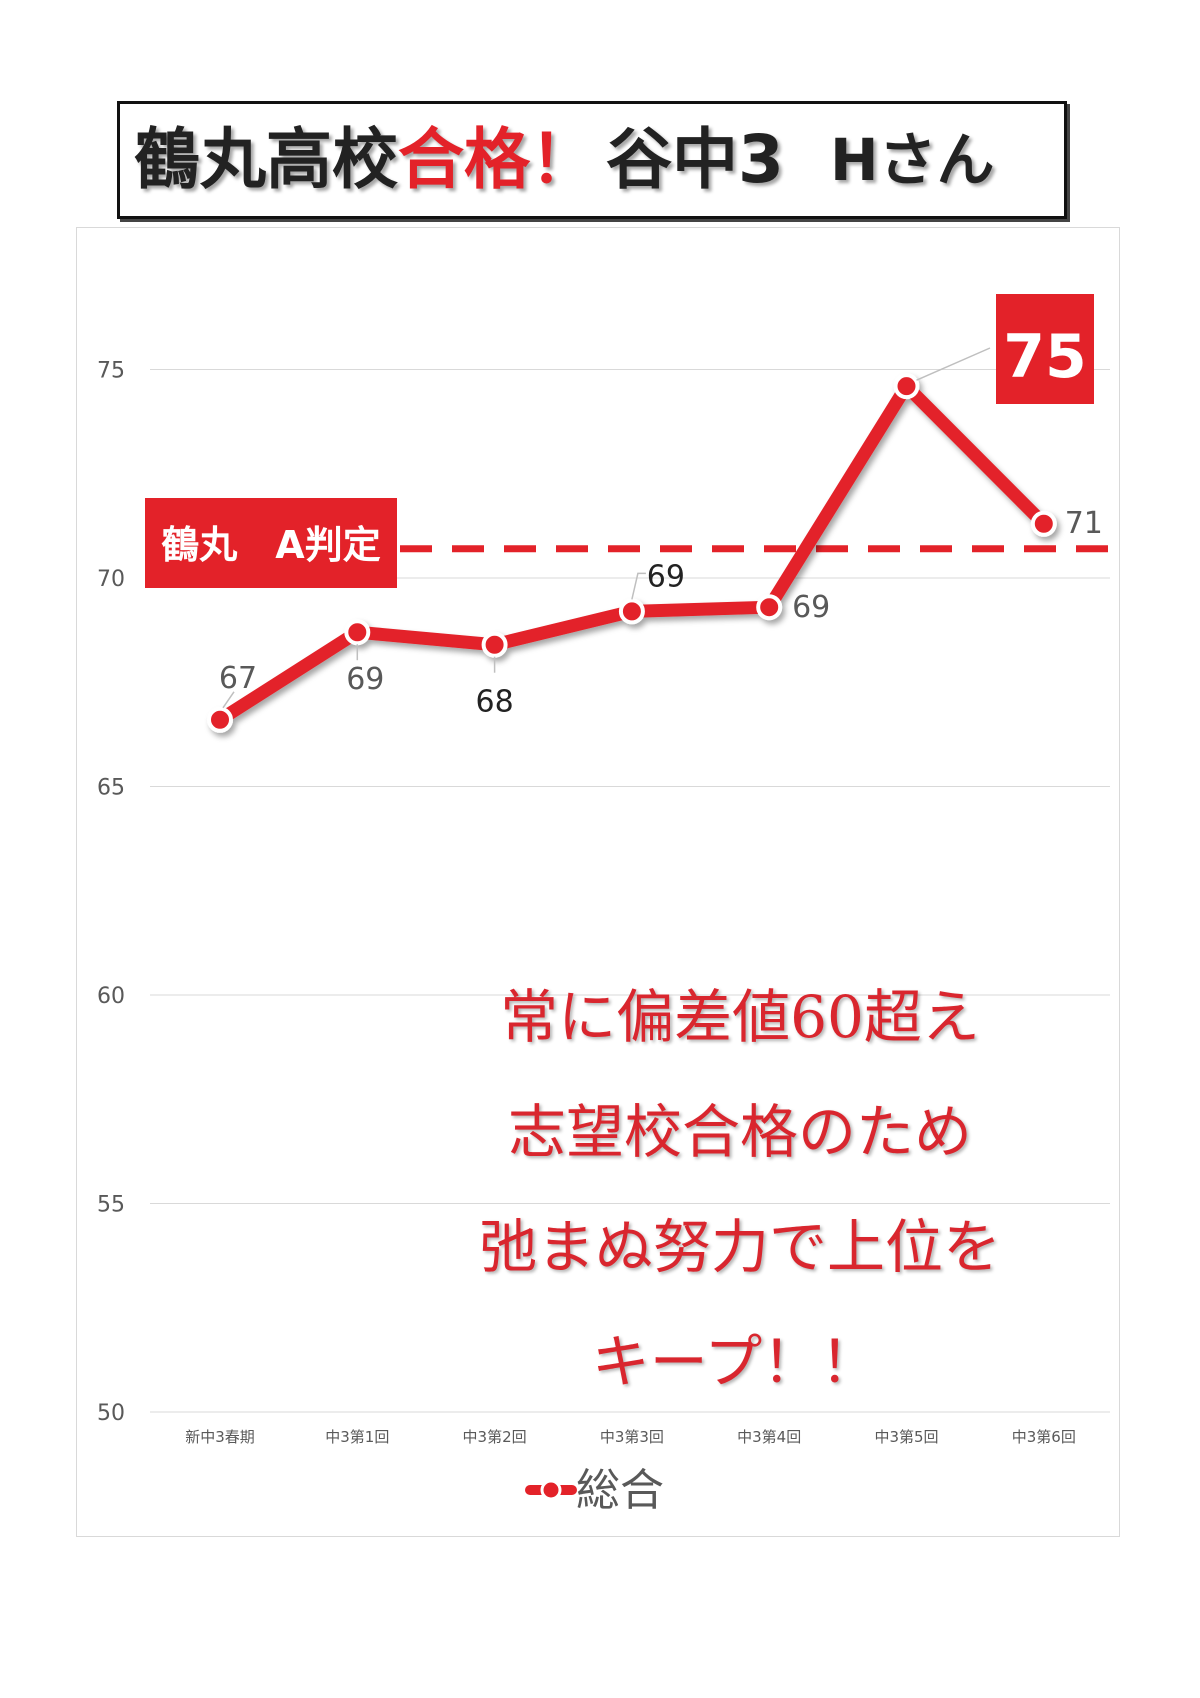  I want to click on highlight-label-box, so click(1045, 349).